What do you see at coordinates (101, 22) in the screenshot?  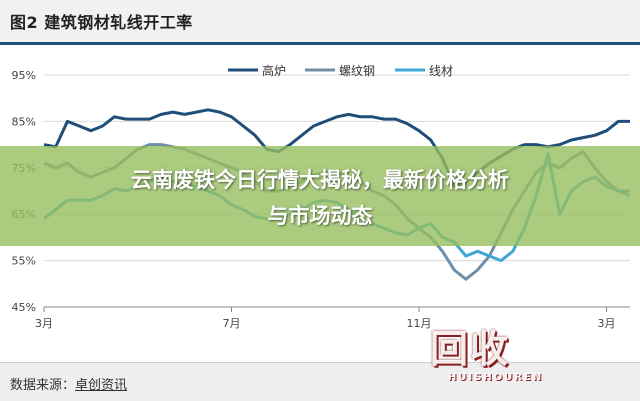 I see `figure-title: 图2 建筑钢材轧线开工率` at bounding box center [101, 22].